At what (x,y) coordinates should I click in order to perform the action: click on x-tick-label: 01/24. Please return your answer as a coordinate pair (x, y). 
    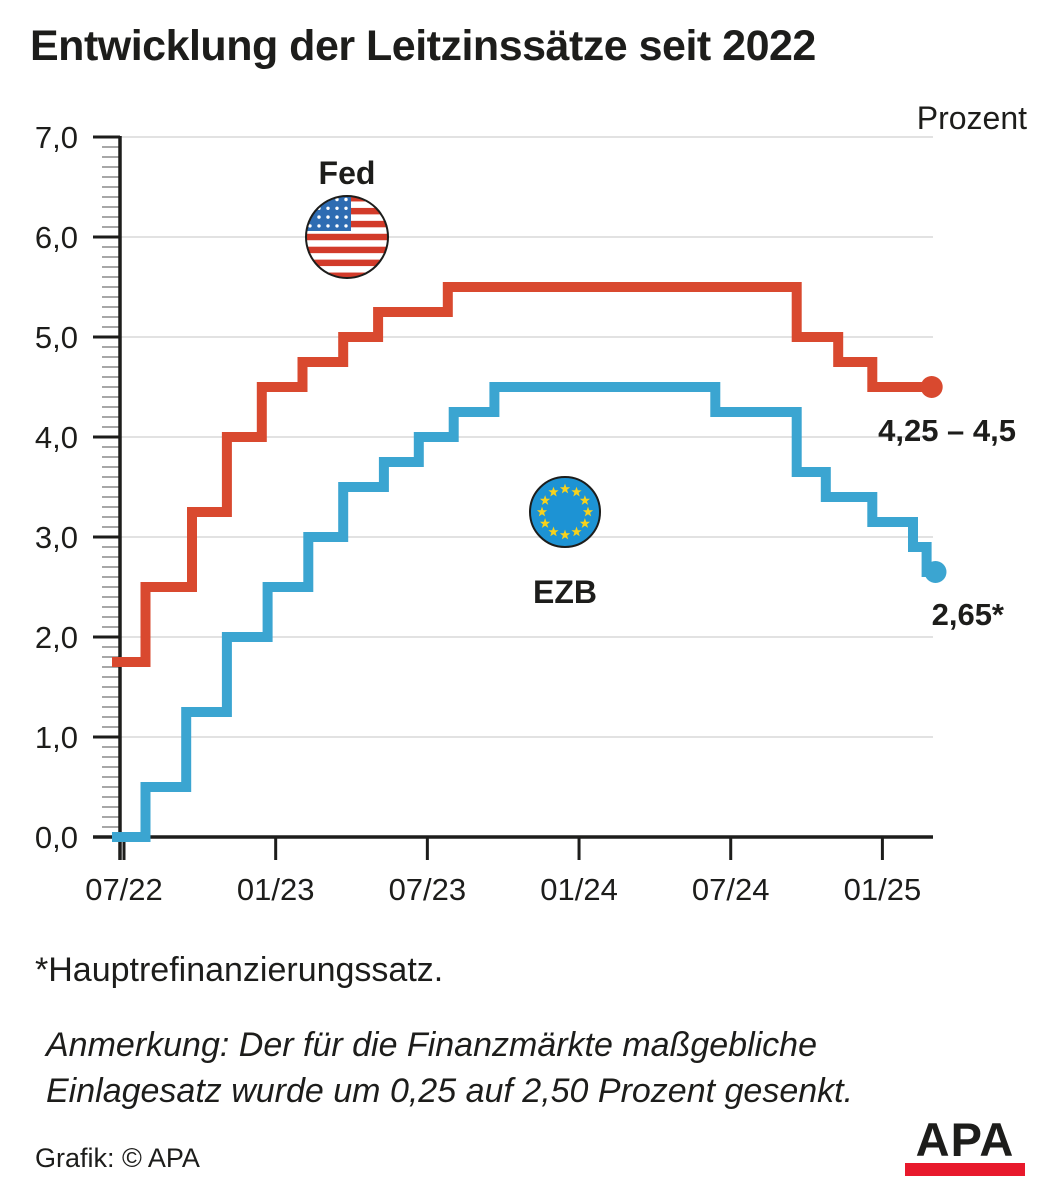
    Looking at the image, I should click on (579, 889).